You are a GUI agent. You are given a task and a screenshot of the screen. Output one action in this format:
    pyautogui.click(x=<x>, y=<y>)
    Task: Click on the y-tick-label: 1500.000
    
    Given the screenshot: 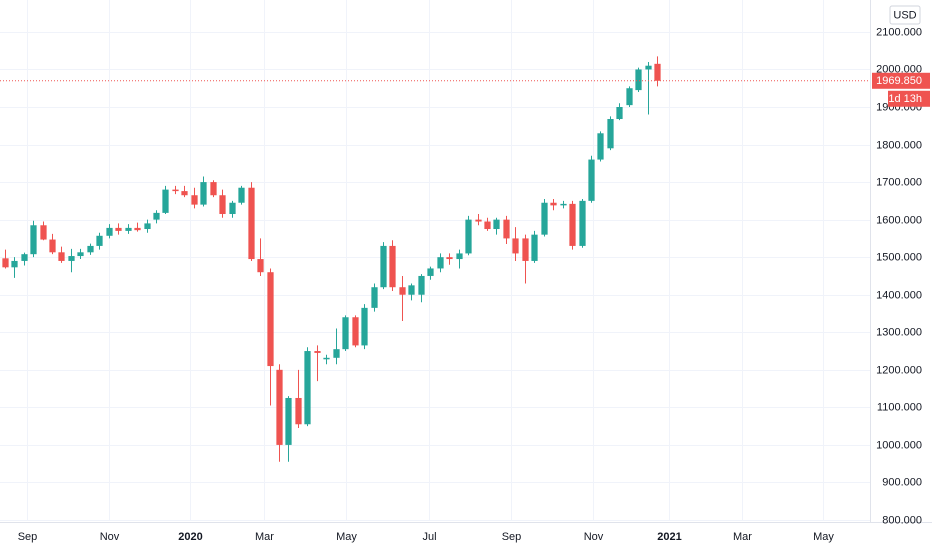 What is the action you would take?
    pyautogui.click(x=899, y=257)
    